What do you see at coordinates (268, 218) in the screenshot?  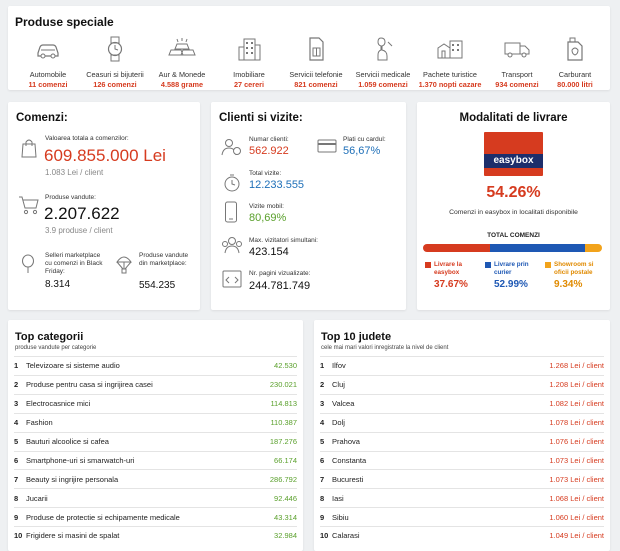 I see `mobile-visits-value: 80,69%` at bounding box center [268, 218].